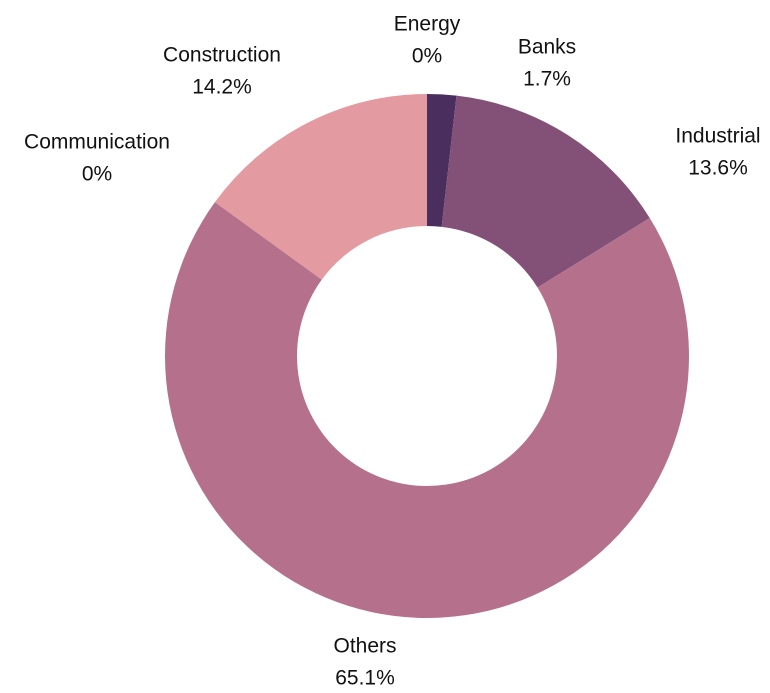  What do you see at coordinates (97, 142) in the screenshot?
I see `slice-label: Communication` at bounding box center [97, 142].